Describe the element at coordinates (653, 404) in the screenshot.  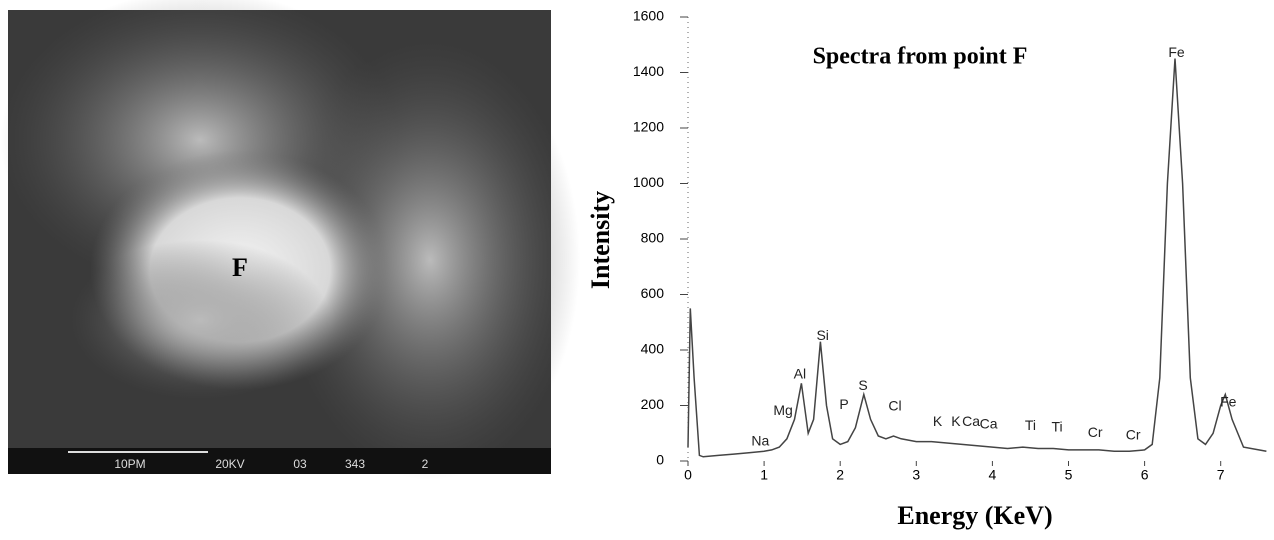
I see `y-tick-label: 200` at that location.